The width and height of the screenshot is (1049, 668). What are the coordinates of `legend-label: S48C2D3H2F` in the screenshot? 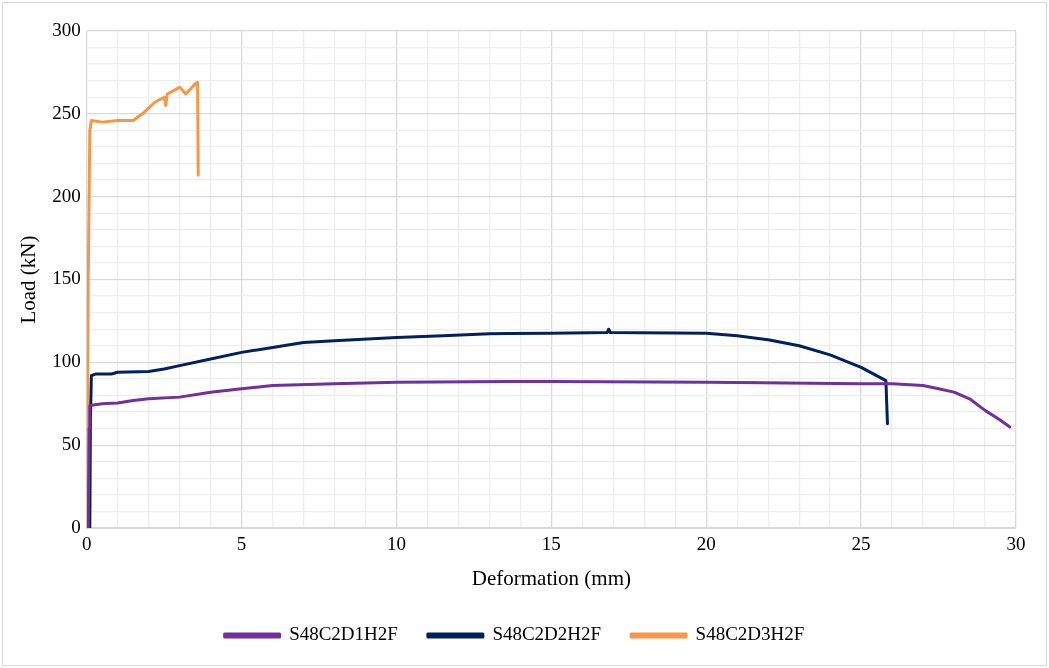 It's located at (750, 634).